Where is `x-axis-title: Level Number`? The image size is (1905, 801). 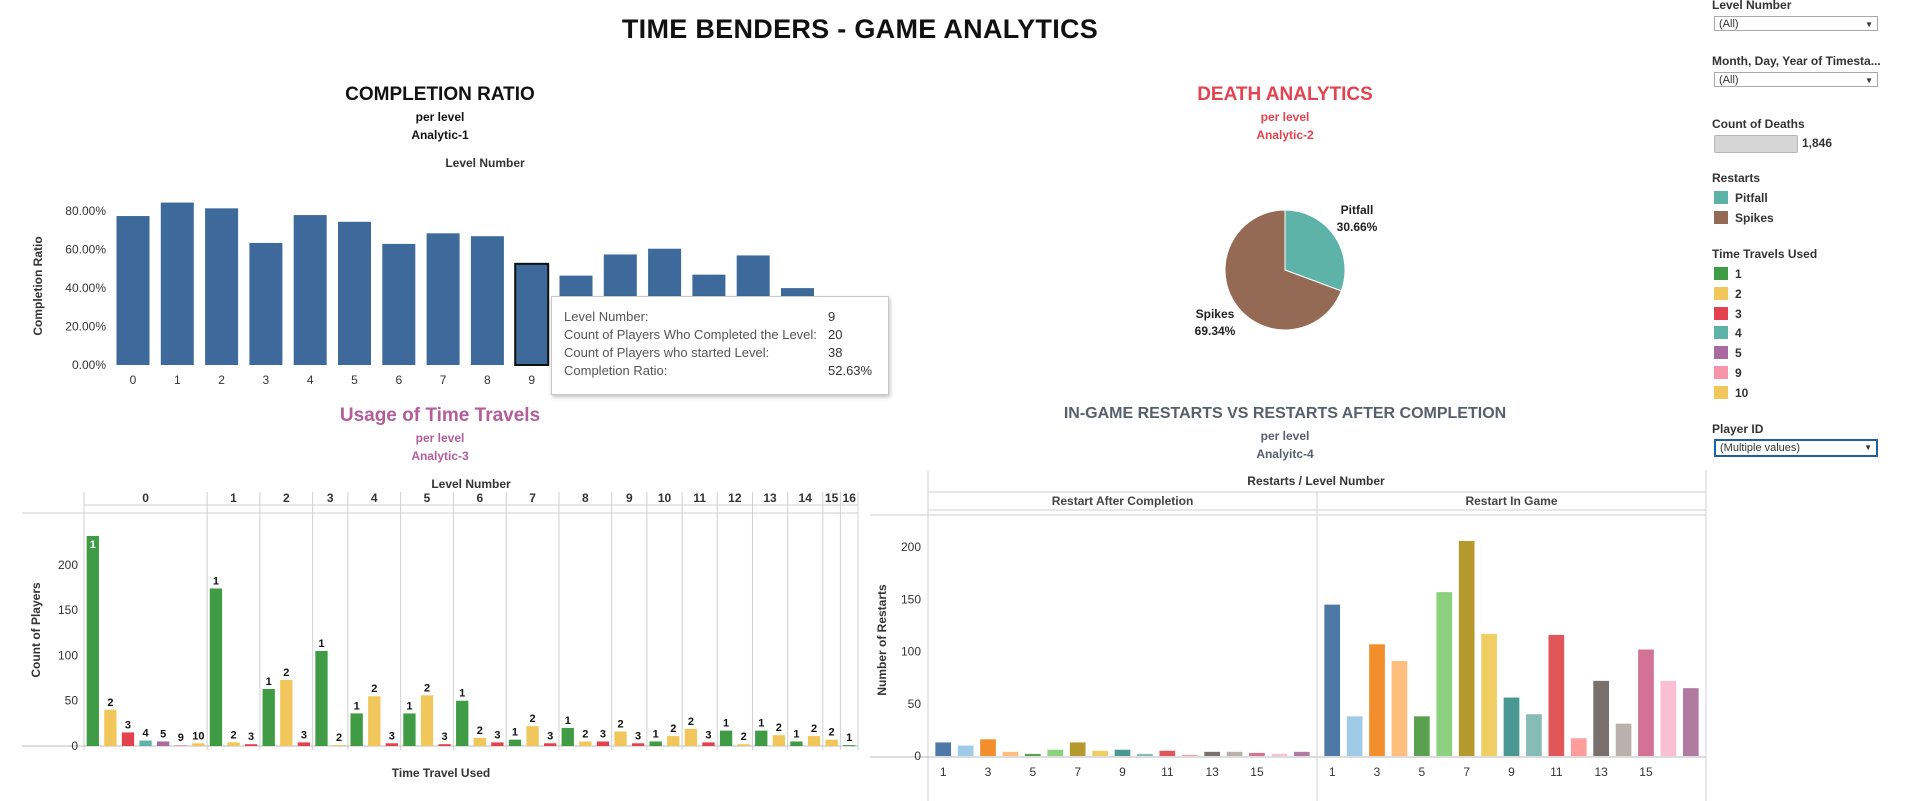 x-axis-title: Level Number is located at coordinates (485, 163).